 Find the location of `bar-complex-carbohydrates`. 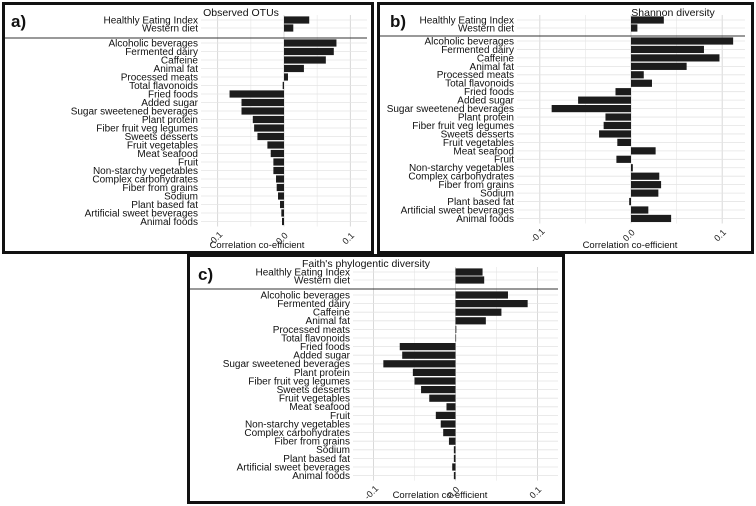

bar-complex-carbohydrates is located at coordinates (449, 433).